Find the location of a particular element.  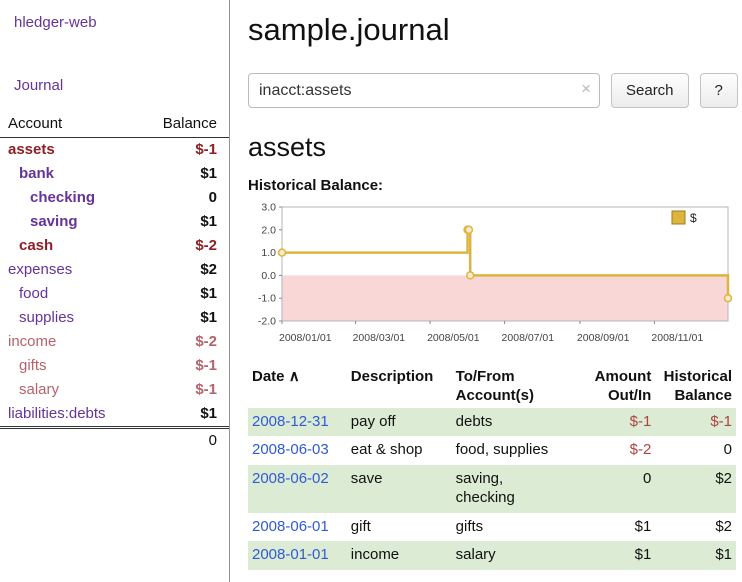

svg-text: 2008/05/01 is located at coordinates (453, 338).